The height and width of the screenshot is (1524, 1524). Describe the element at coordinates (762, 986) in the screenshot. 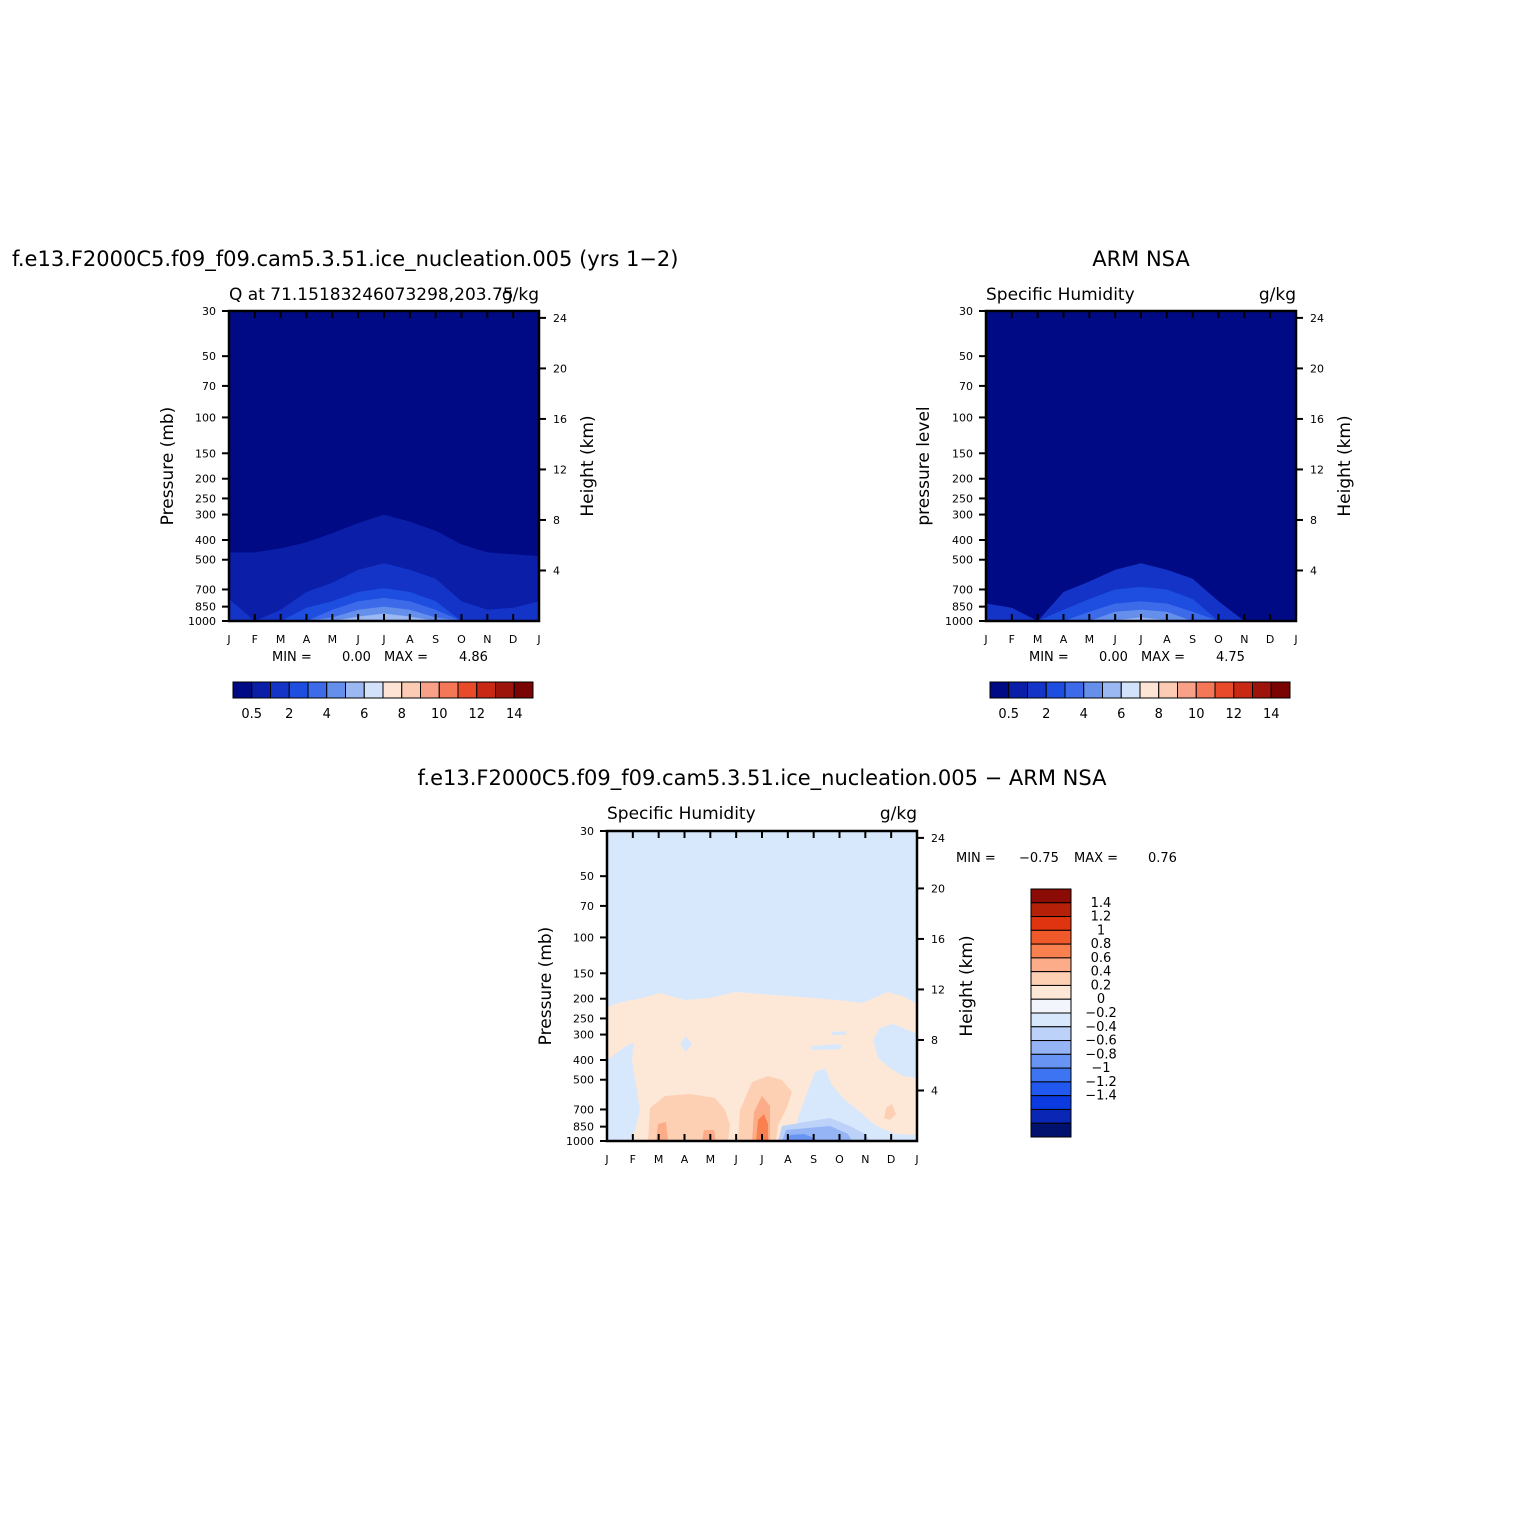

I see `diff-contour-fill` at that location.